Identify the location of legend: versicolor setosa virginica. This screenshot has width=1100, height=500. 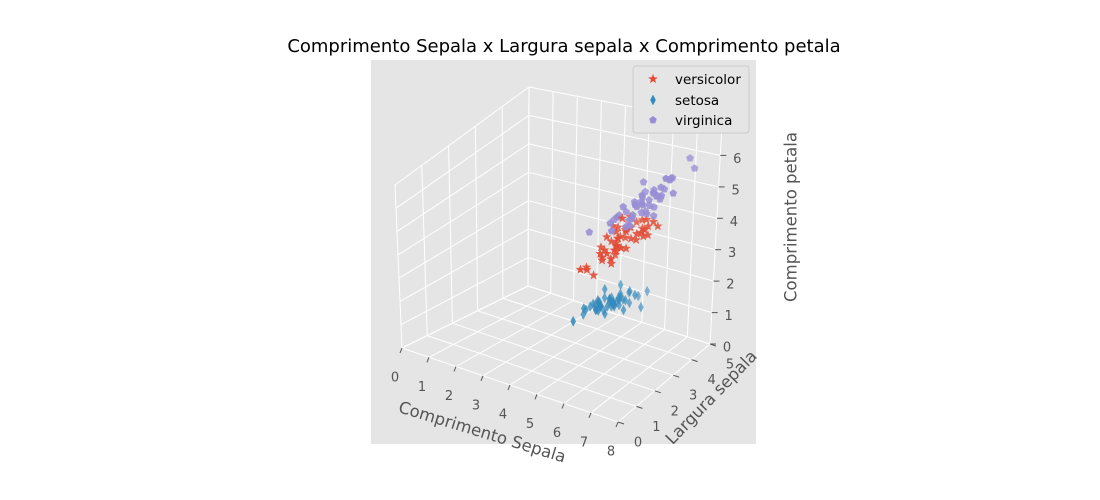
(691, 99).